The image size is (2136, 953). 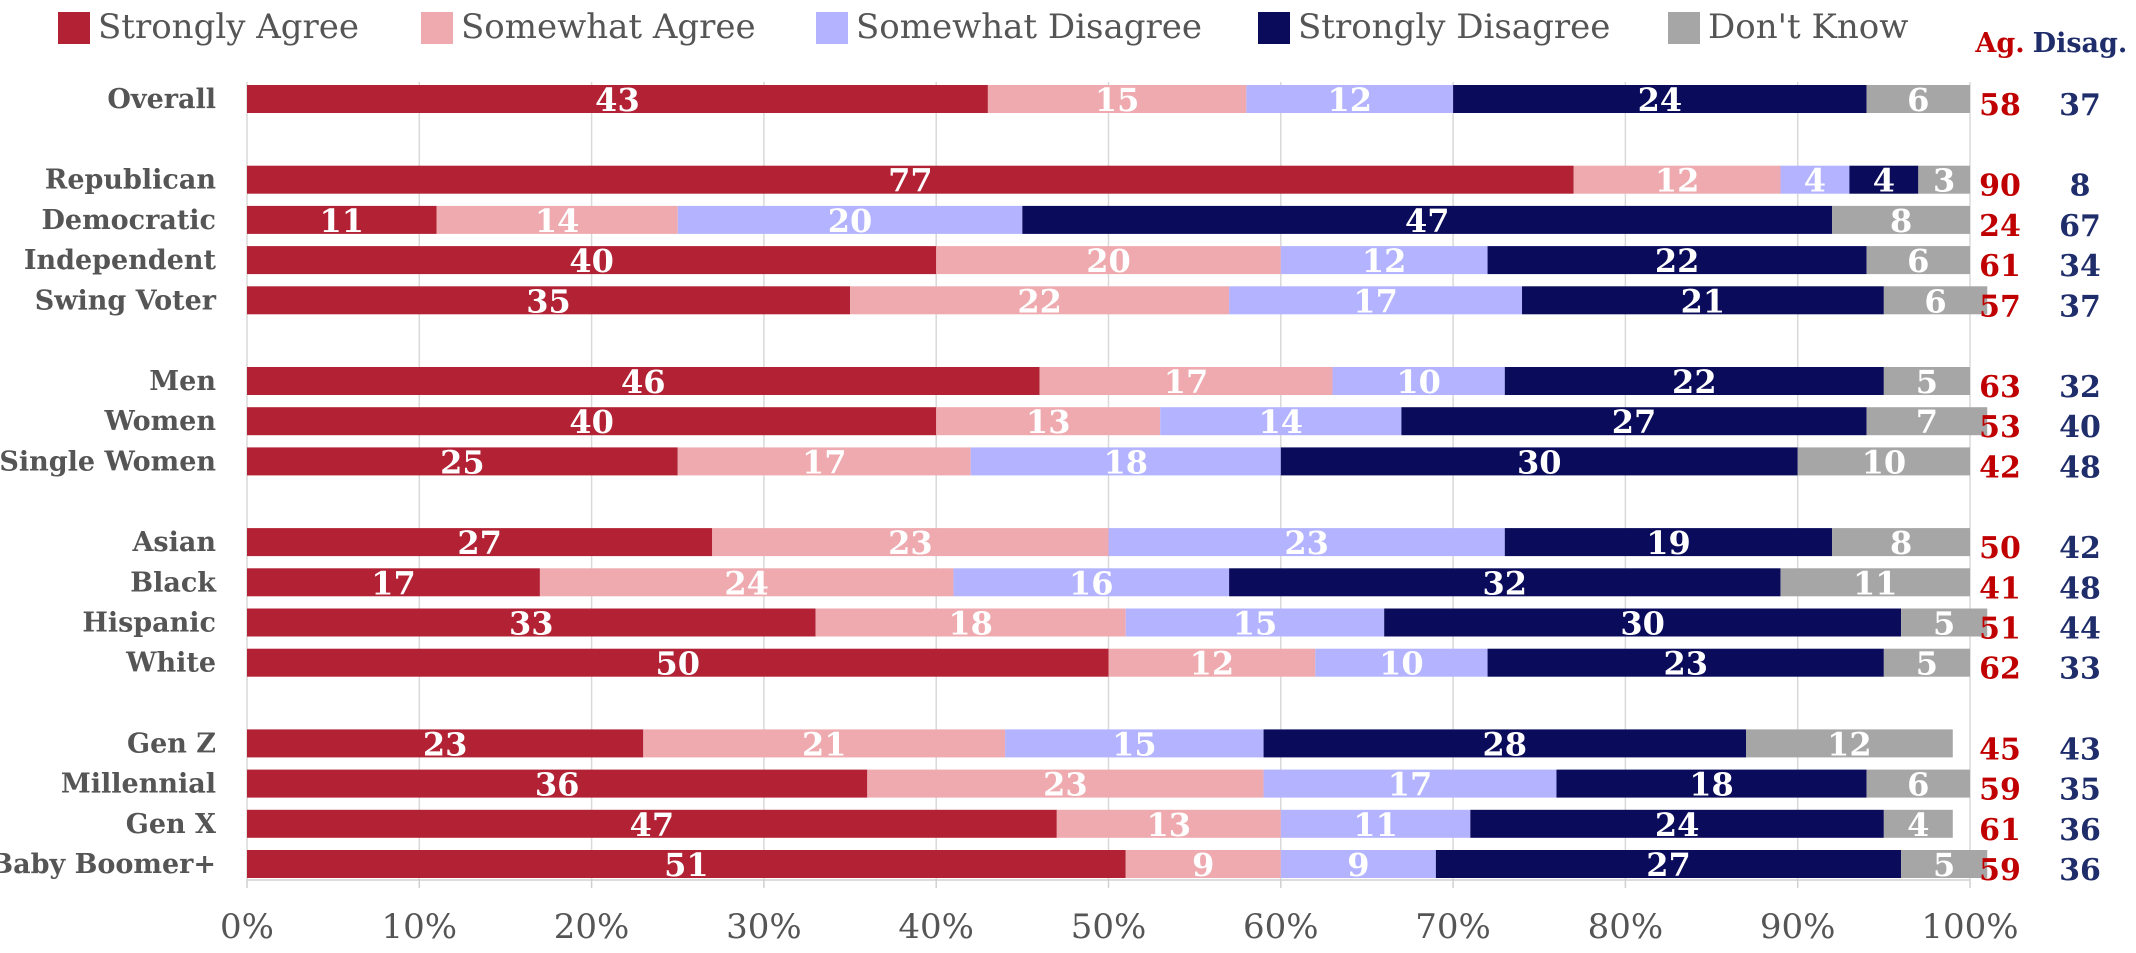 I want to click on segment-value-label: 25, so click(x=462, y=462).